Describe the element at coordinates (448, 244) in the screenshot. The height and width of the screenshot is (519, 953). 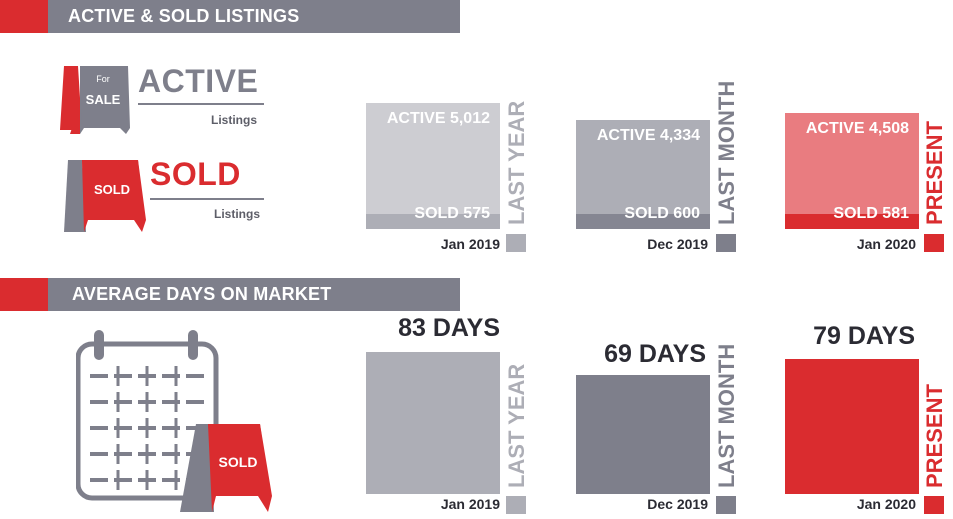
I see `date-label-jan-2019-listings: Jan 2019` at that location.